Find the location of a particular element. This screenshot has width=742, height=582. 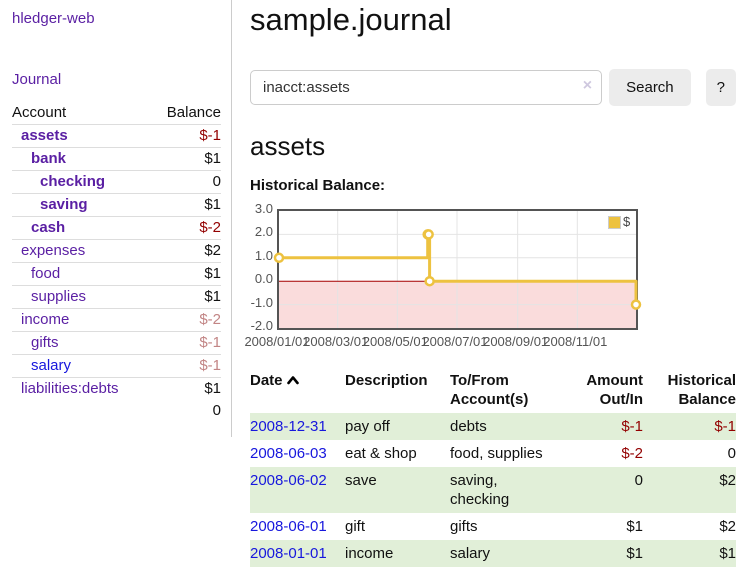

sidebar-total-row: 0 is located at coordinates (116, 411).